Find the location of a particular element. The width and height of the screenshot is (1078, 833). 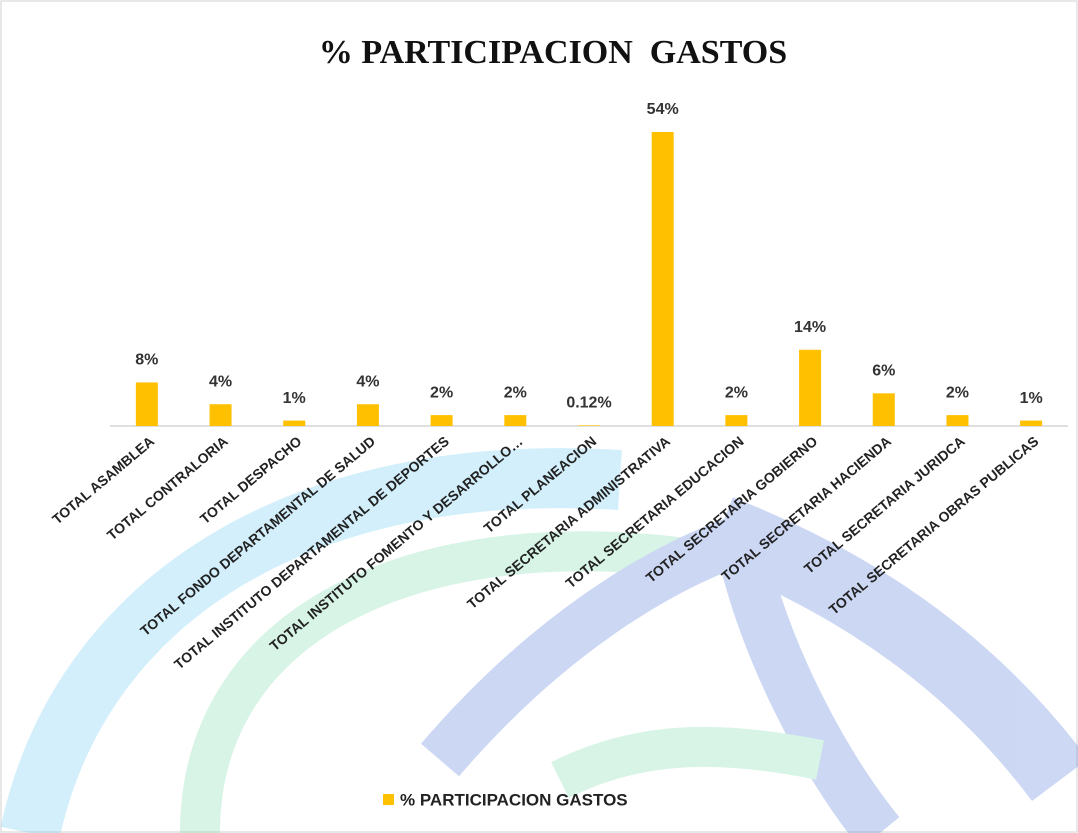

value-label: 14% is located at coordinates (810, 327).